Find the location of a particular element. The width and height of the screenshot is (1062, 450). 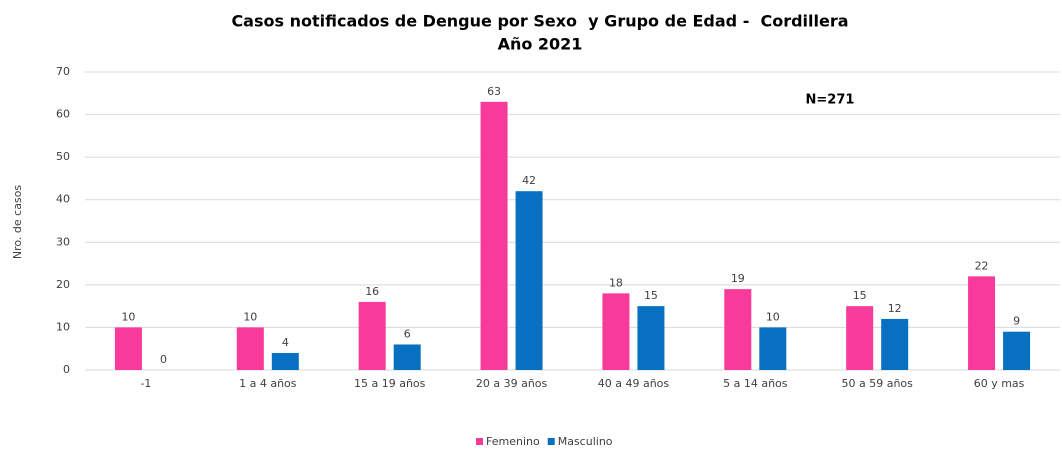

chart-title: Año 2021 is located at coordinates (540, 44).